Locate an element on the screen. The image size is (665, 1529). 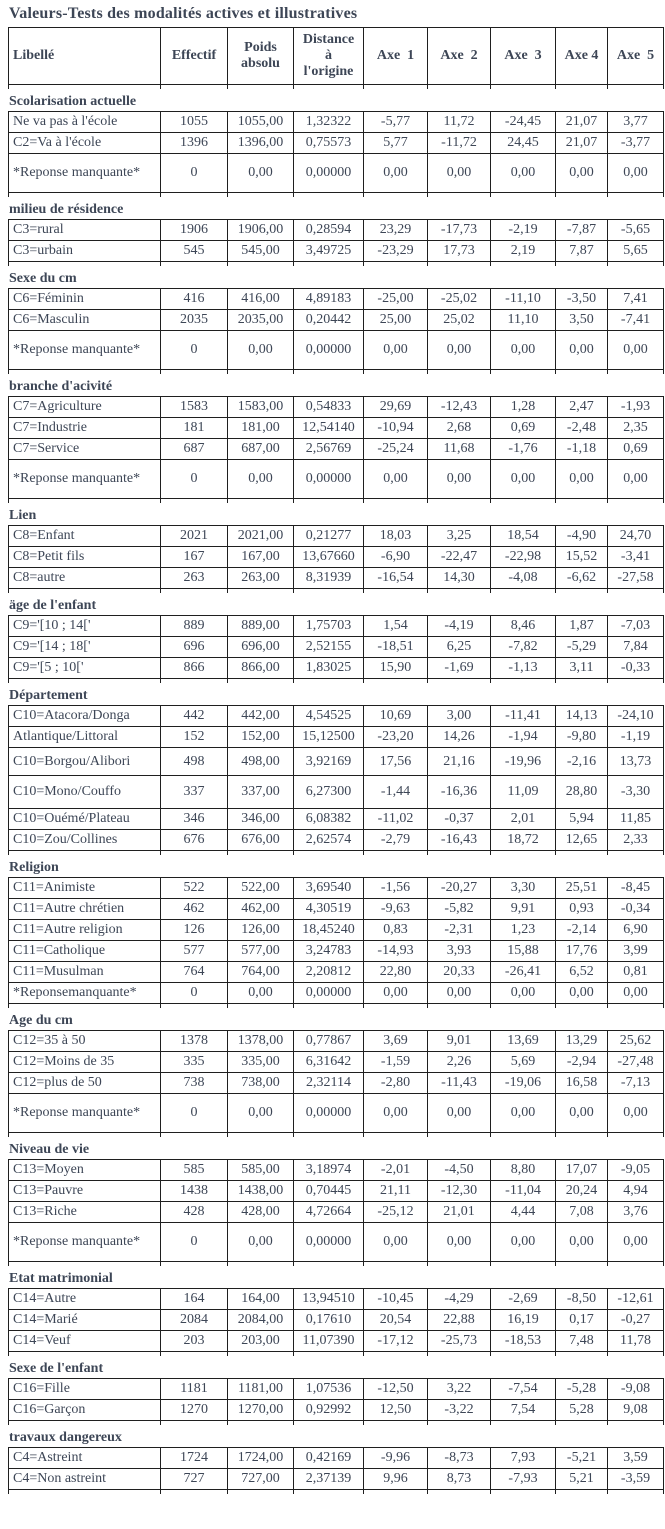
row-label: C10=Borgou/Alibori is located at coordinates (84, 761).